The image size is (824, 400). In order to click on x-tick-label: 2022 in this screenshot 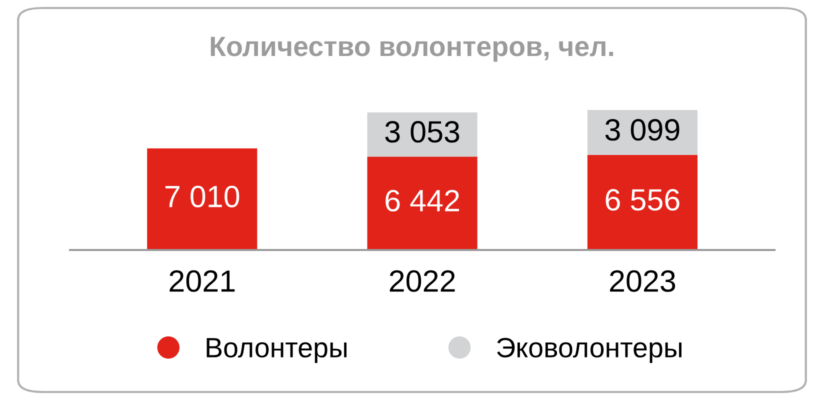, I will do `click(422, 281)`.